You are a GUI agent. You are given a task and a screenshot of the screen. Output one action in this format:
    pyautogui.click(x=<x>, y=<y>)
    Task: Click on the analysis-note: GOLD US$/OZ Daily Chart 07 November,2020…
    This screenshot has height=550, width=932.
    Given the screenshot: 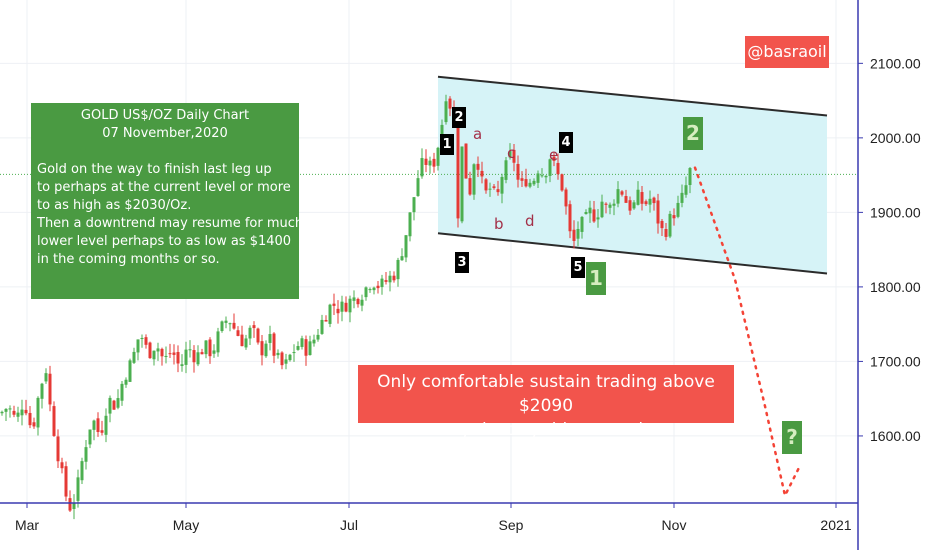 What is the action you would take?
    pyautogui.click(x=167, y=201)
    